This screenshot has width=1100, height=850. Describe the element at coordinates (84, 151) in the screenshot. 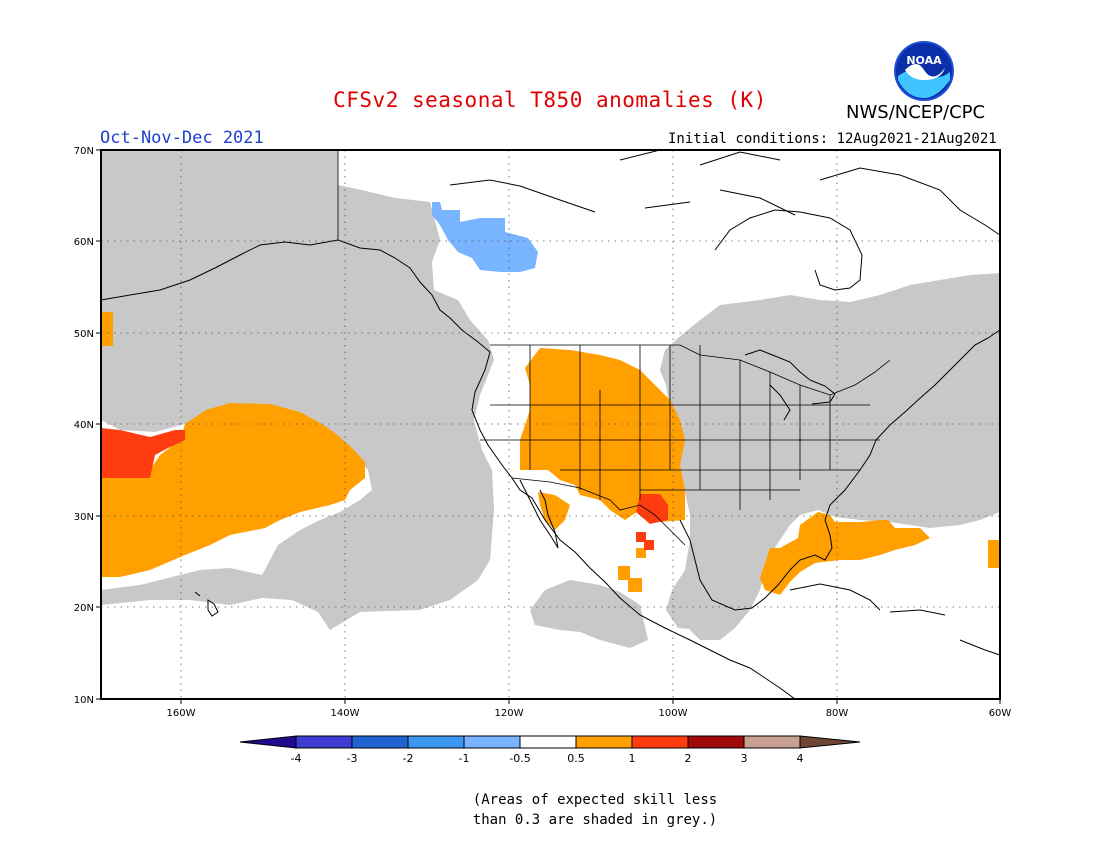

I see `lat-label-70n: 70N` at that location.